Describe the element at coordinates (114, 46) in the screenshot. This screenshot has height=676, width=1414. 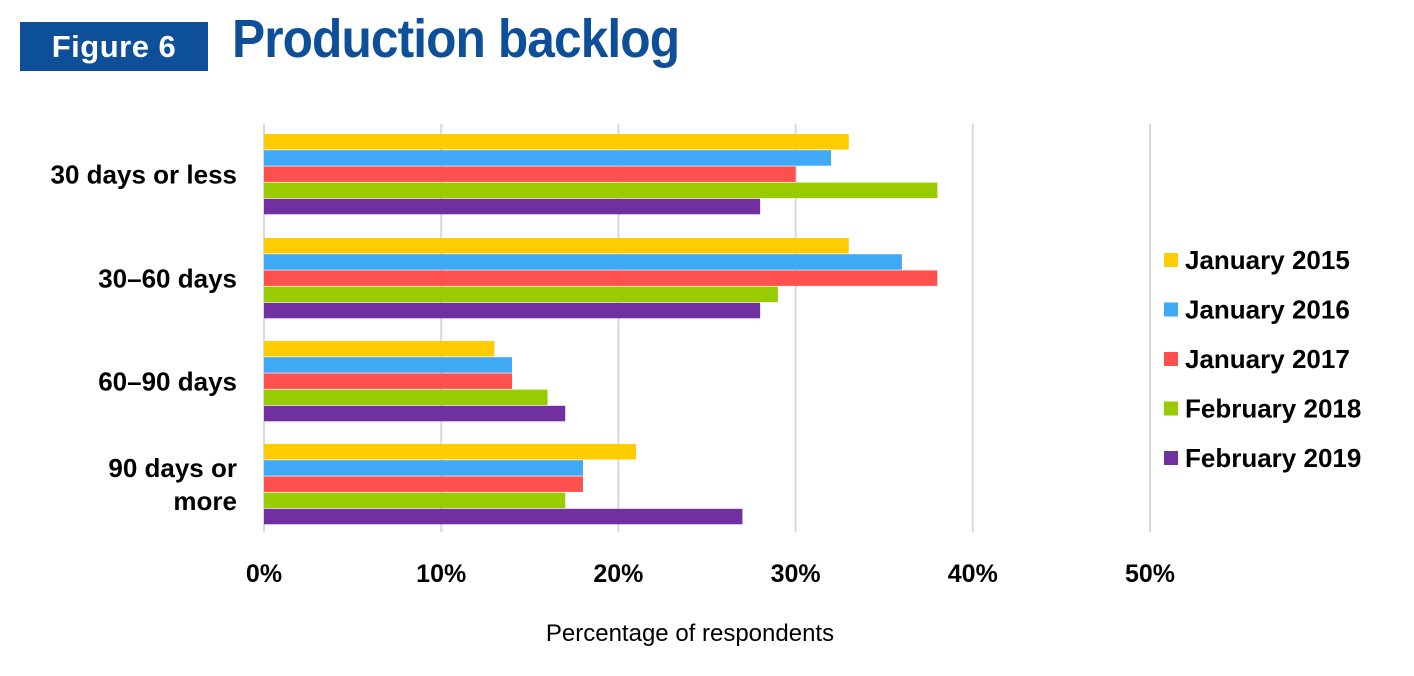
I see `figure-label: Figure 6` at that location.